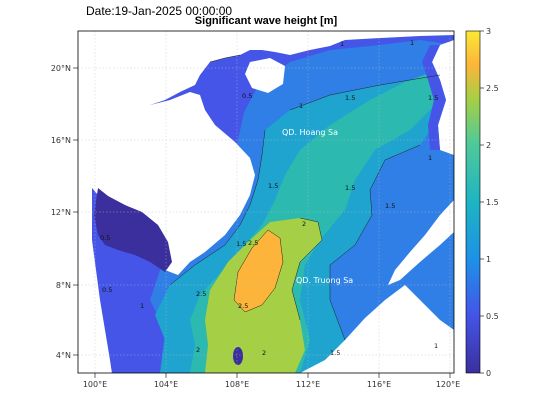 This screenshot has height=420, width=560. What do you see at coordinates (266, 21) in the screenshot?
I see `map-title: Significant wave height [m]` at bounding box center [266, 21].